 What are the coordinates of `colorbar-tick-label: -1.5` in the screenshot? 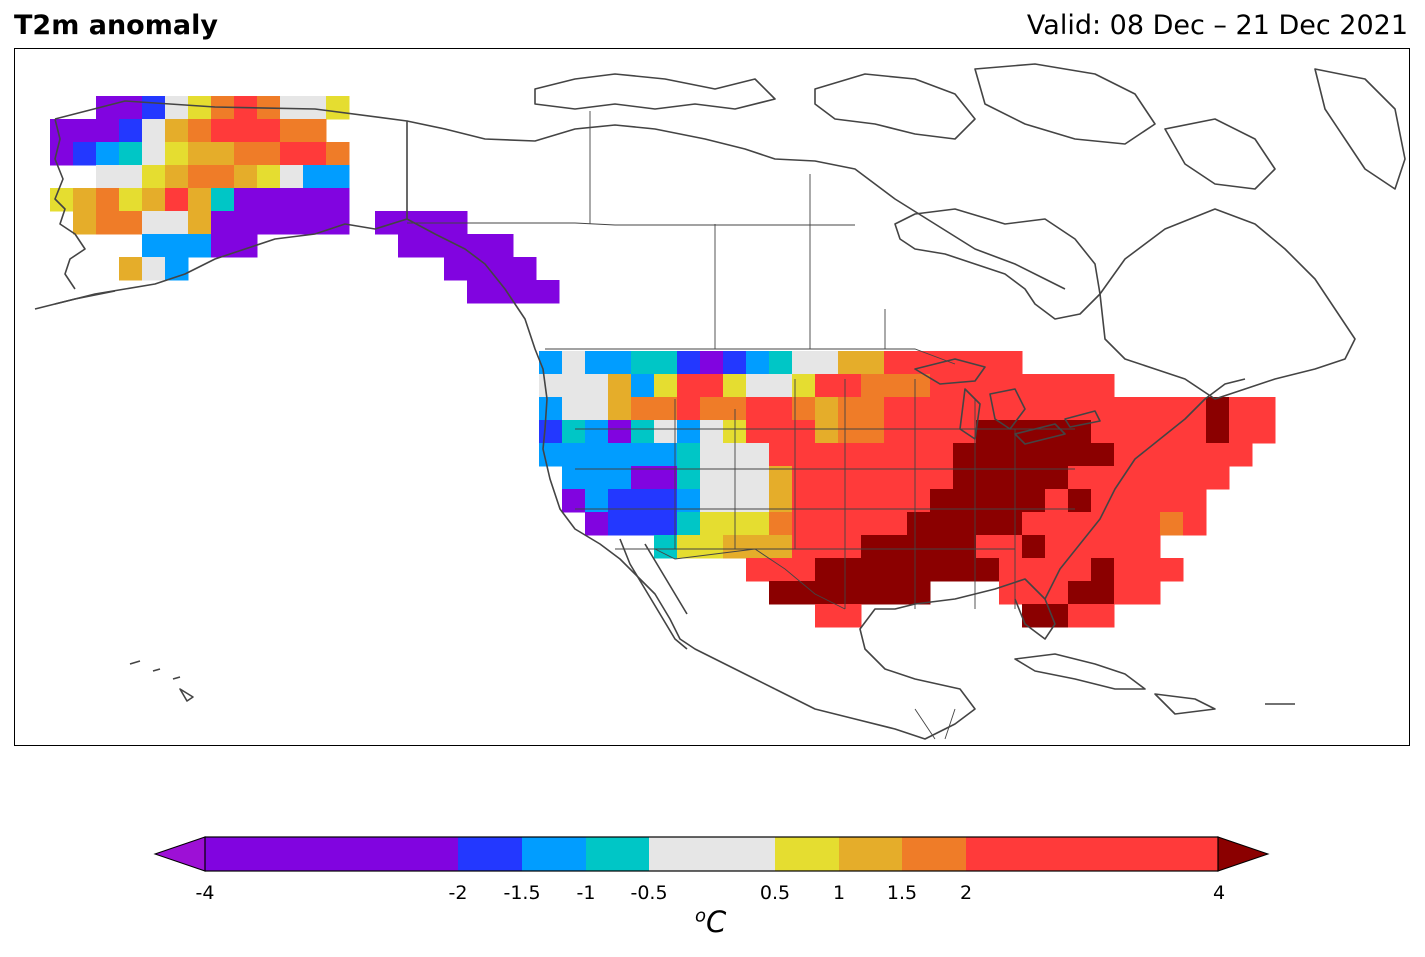 It's located at (522, 893).